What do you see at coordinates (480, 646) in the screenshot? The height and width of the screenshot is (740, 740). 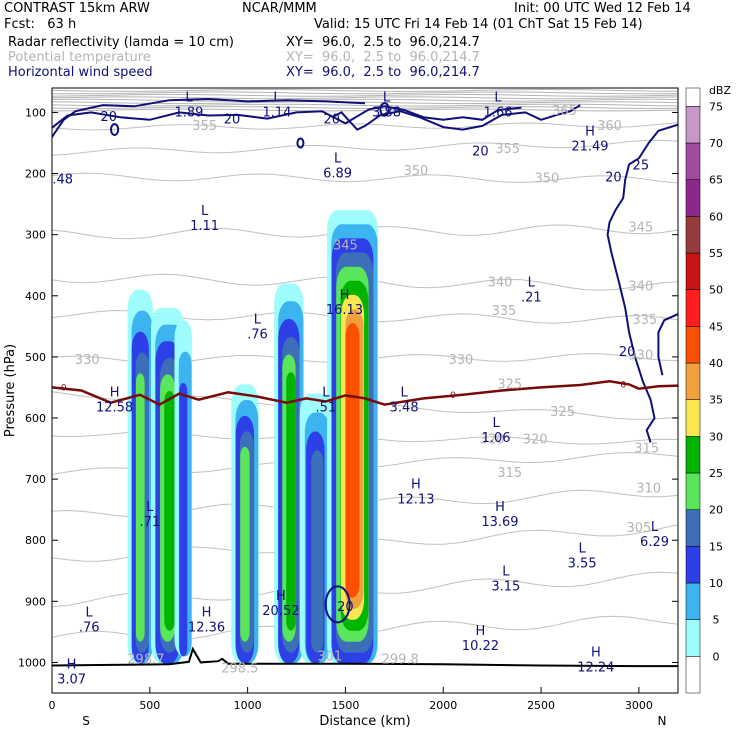 I see `extremum-value: 10.22` at bounding box center [480, 646].